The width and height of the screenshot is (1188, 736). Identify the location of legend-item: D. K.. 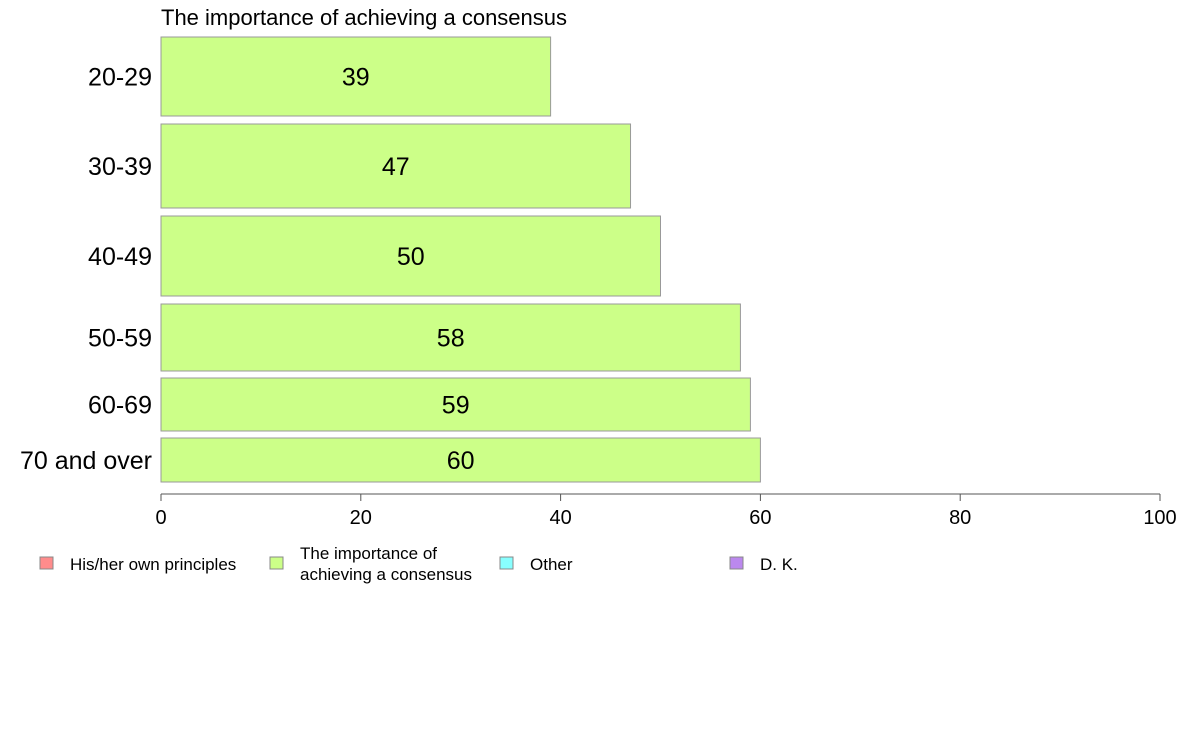
(763, 564).